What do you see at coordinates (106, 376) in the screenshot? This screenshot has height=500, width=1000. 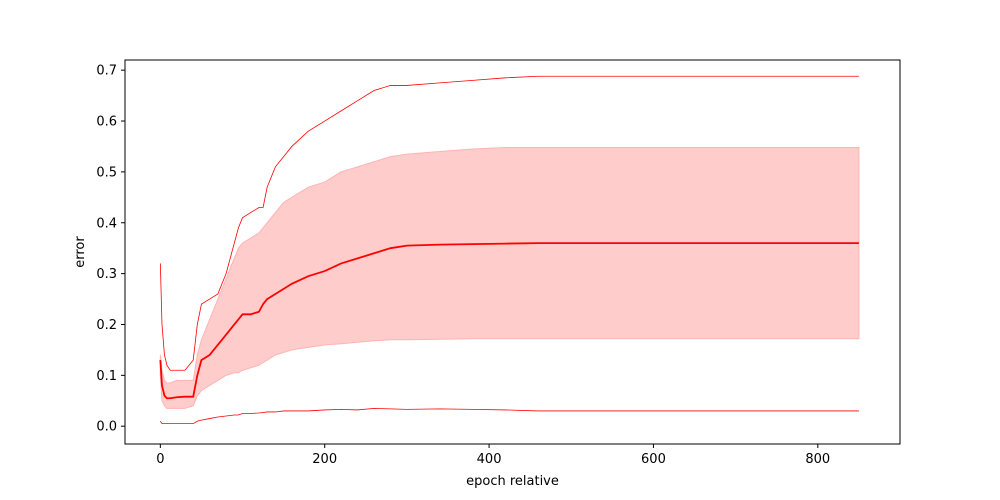 I see `y-tick-label: 0.1` at bounding box center [106, 376].